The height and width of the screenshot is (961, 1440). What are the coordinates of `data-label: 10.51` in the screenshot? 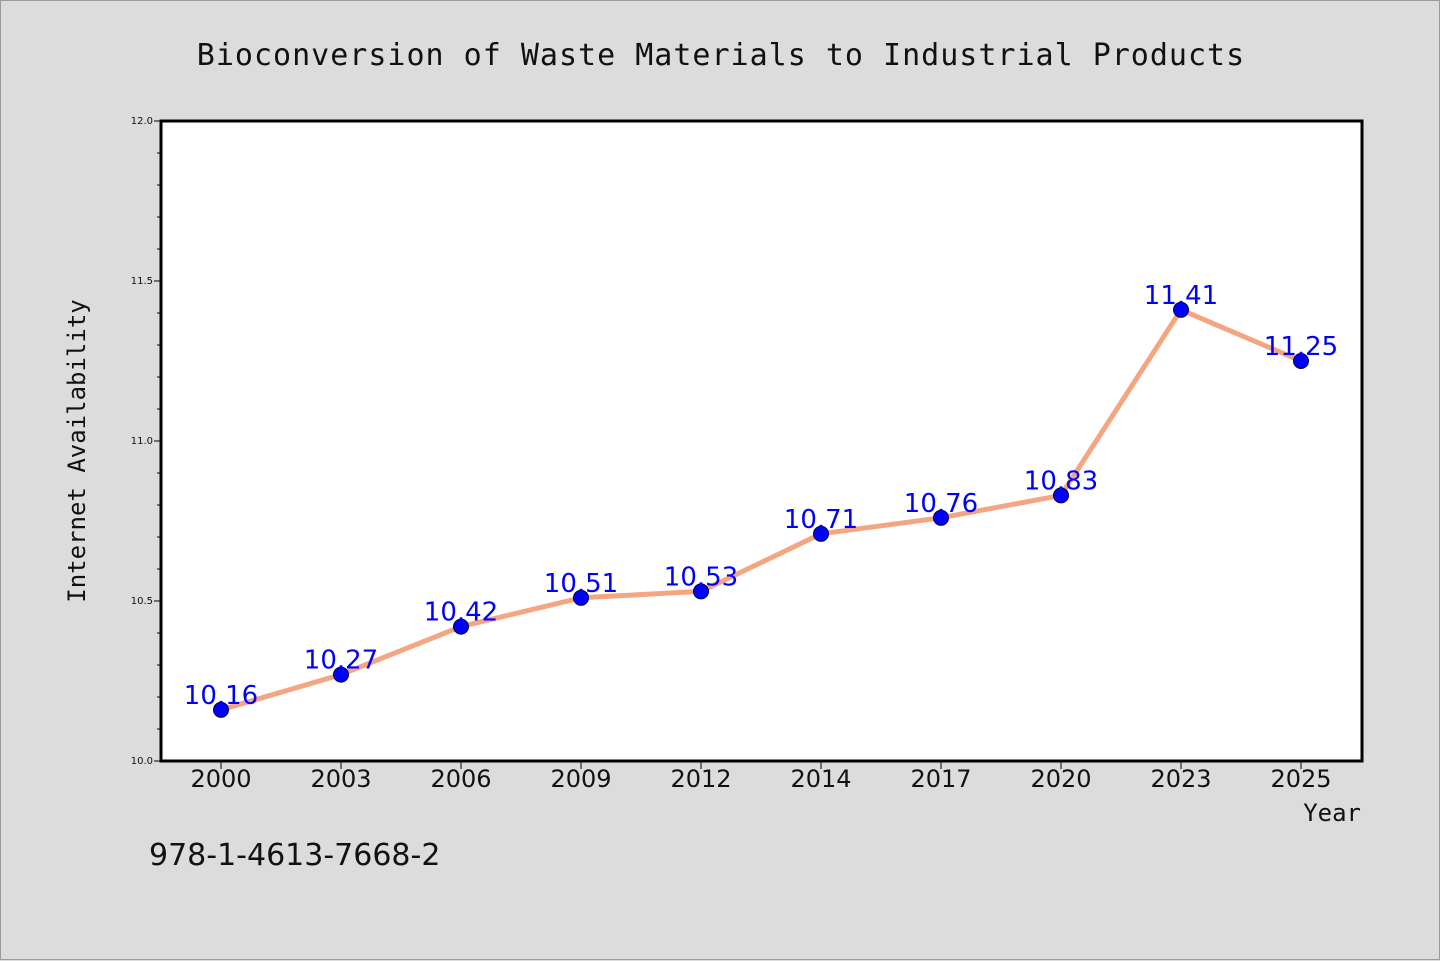 It's located at (581, 584).